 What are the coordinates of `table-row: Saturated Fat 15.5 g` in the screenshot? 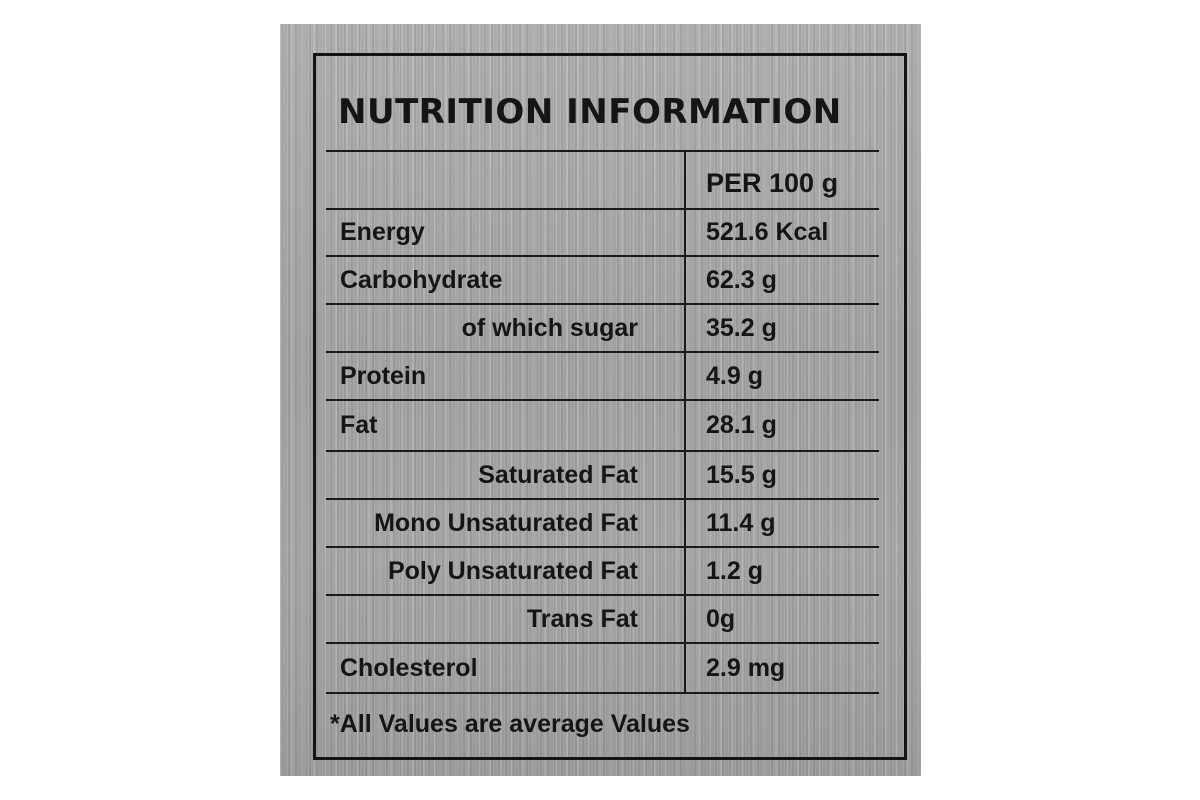 It's located at (602, 476).